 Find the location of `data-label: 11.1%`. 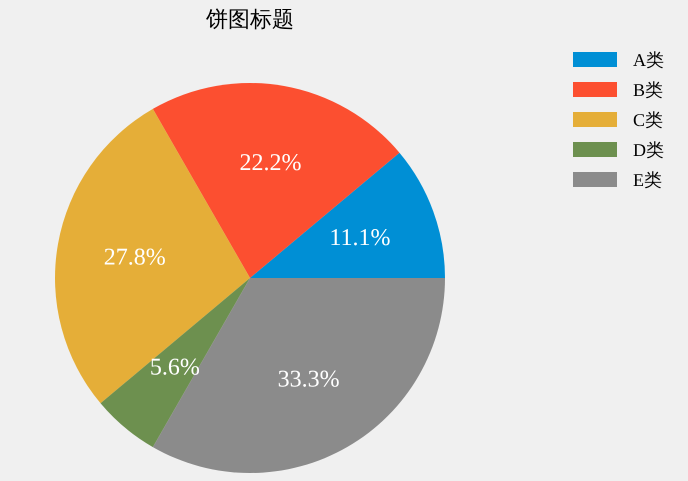

data-label: 11.1% is located at coordinates (360, 238).